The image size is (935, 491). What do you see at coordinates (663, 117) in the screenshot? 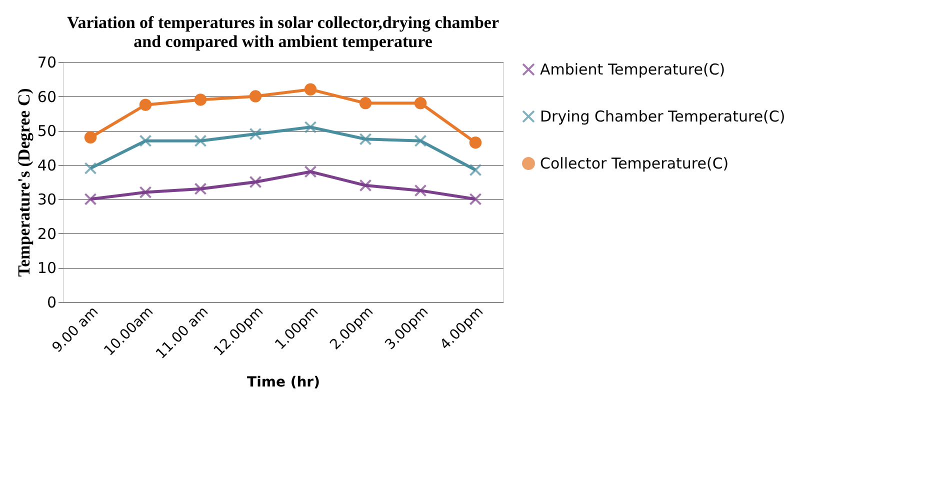
I see `legend-label: Drying Chamber Temperature(C)` at bounding box center [663, 117].